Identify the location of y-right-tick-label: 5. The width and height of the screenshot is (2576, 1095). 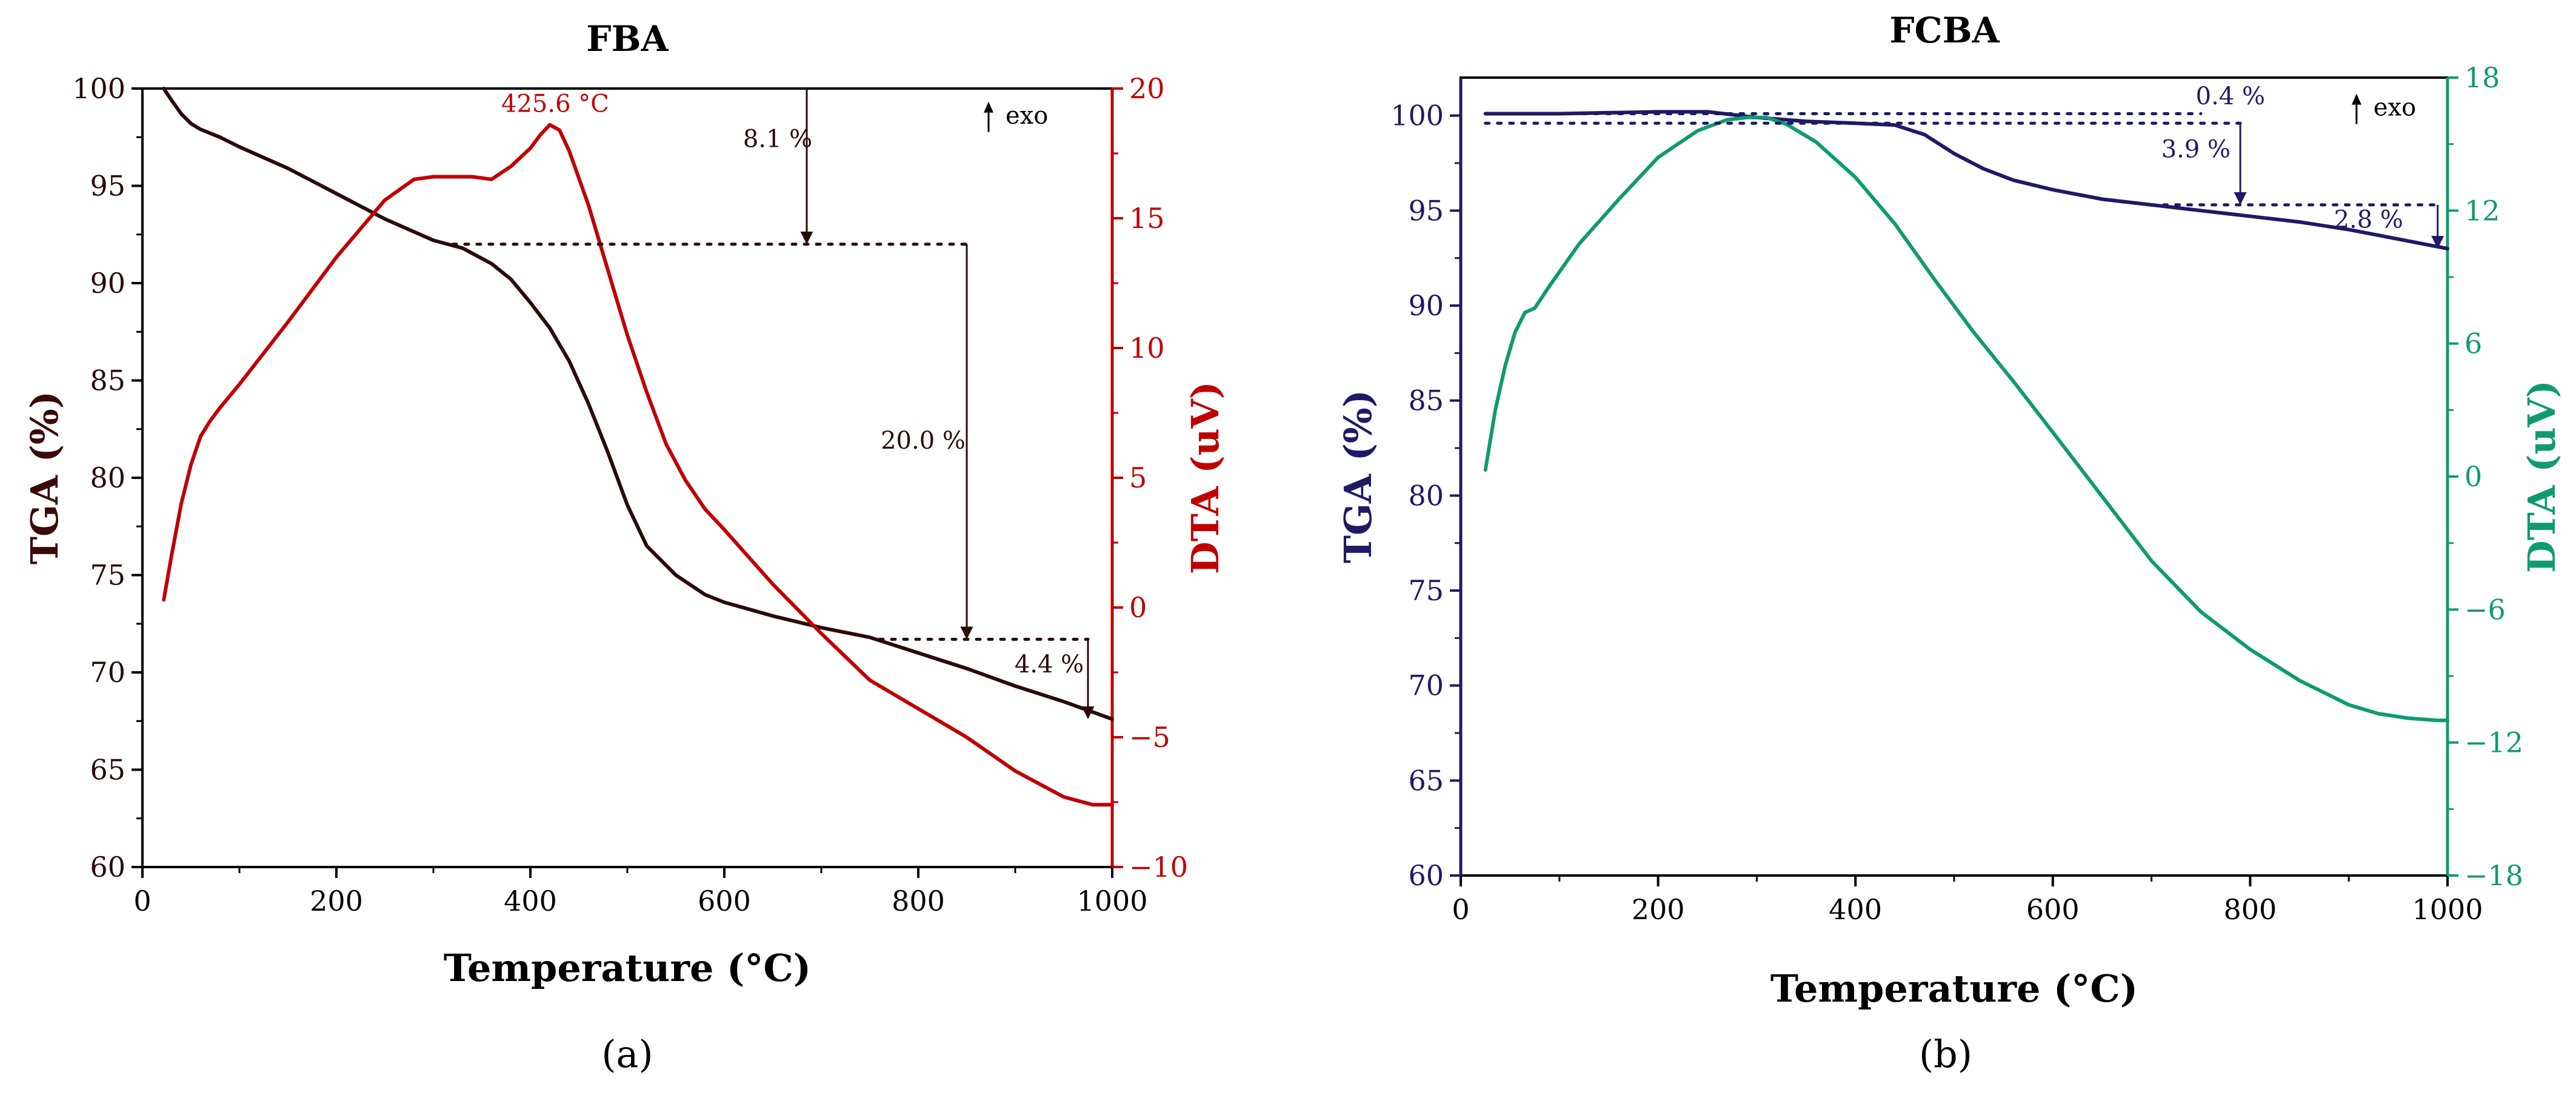
(1138, 478).